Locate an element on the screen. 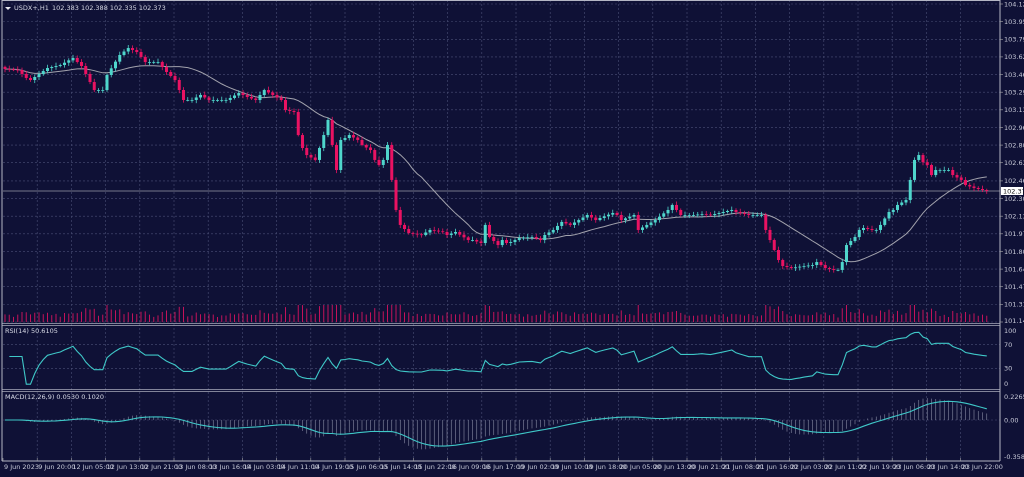  price-tick-label: 103.625 is located at coordinates (1014, 57).